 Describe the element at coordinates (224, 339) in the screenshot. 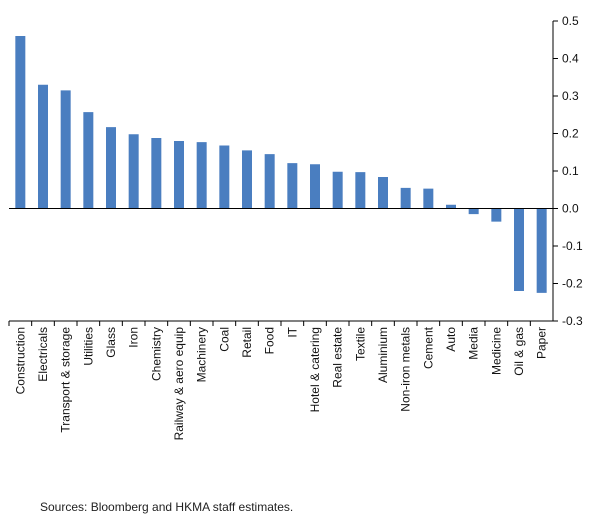

I see `category-label: Coal` at that location.